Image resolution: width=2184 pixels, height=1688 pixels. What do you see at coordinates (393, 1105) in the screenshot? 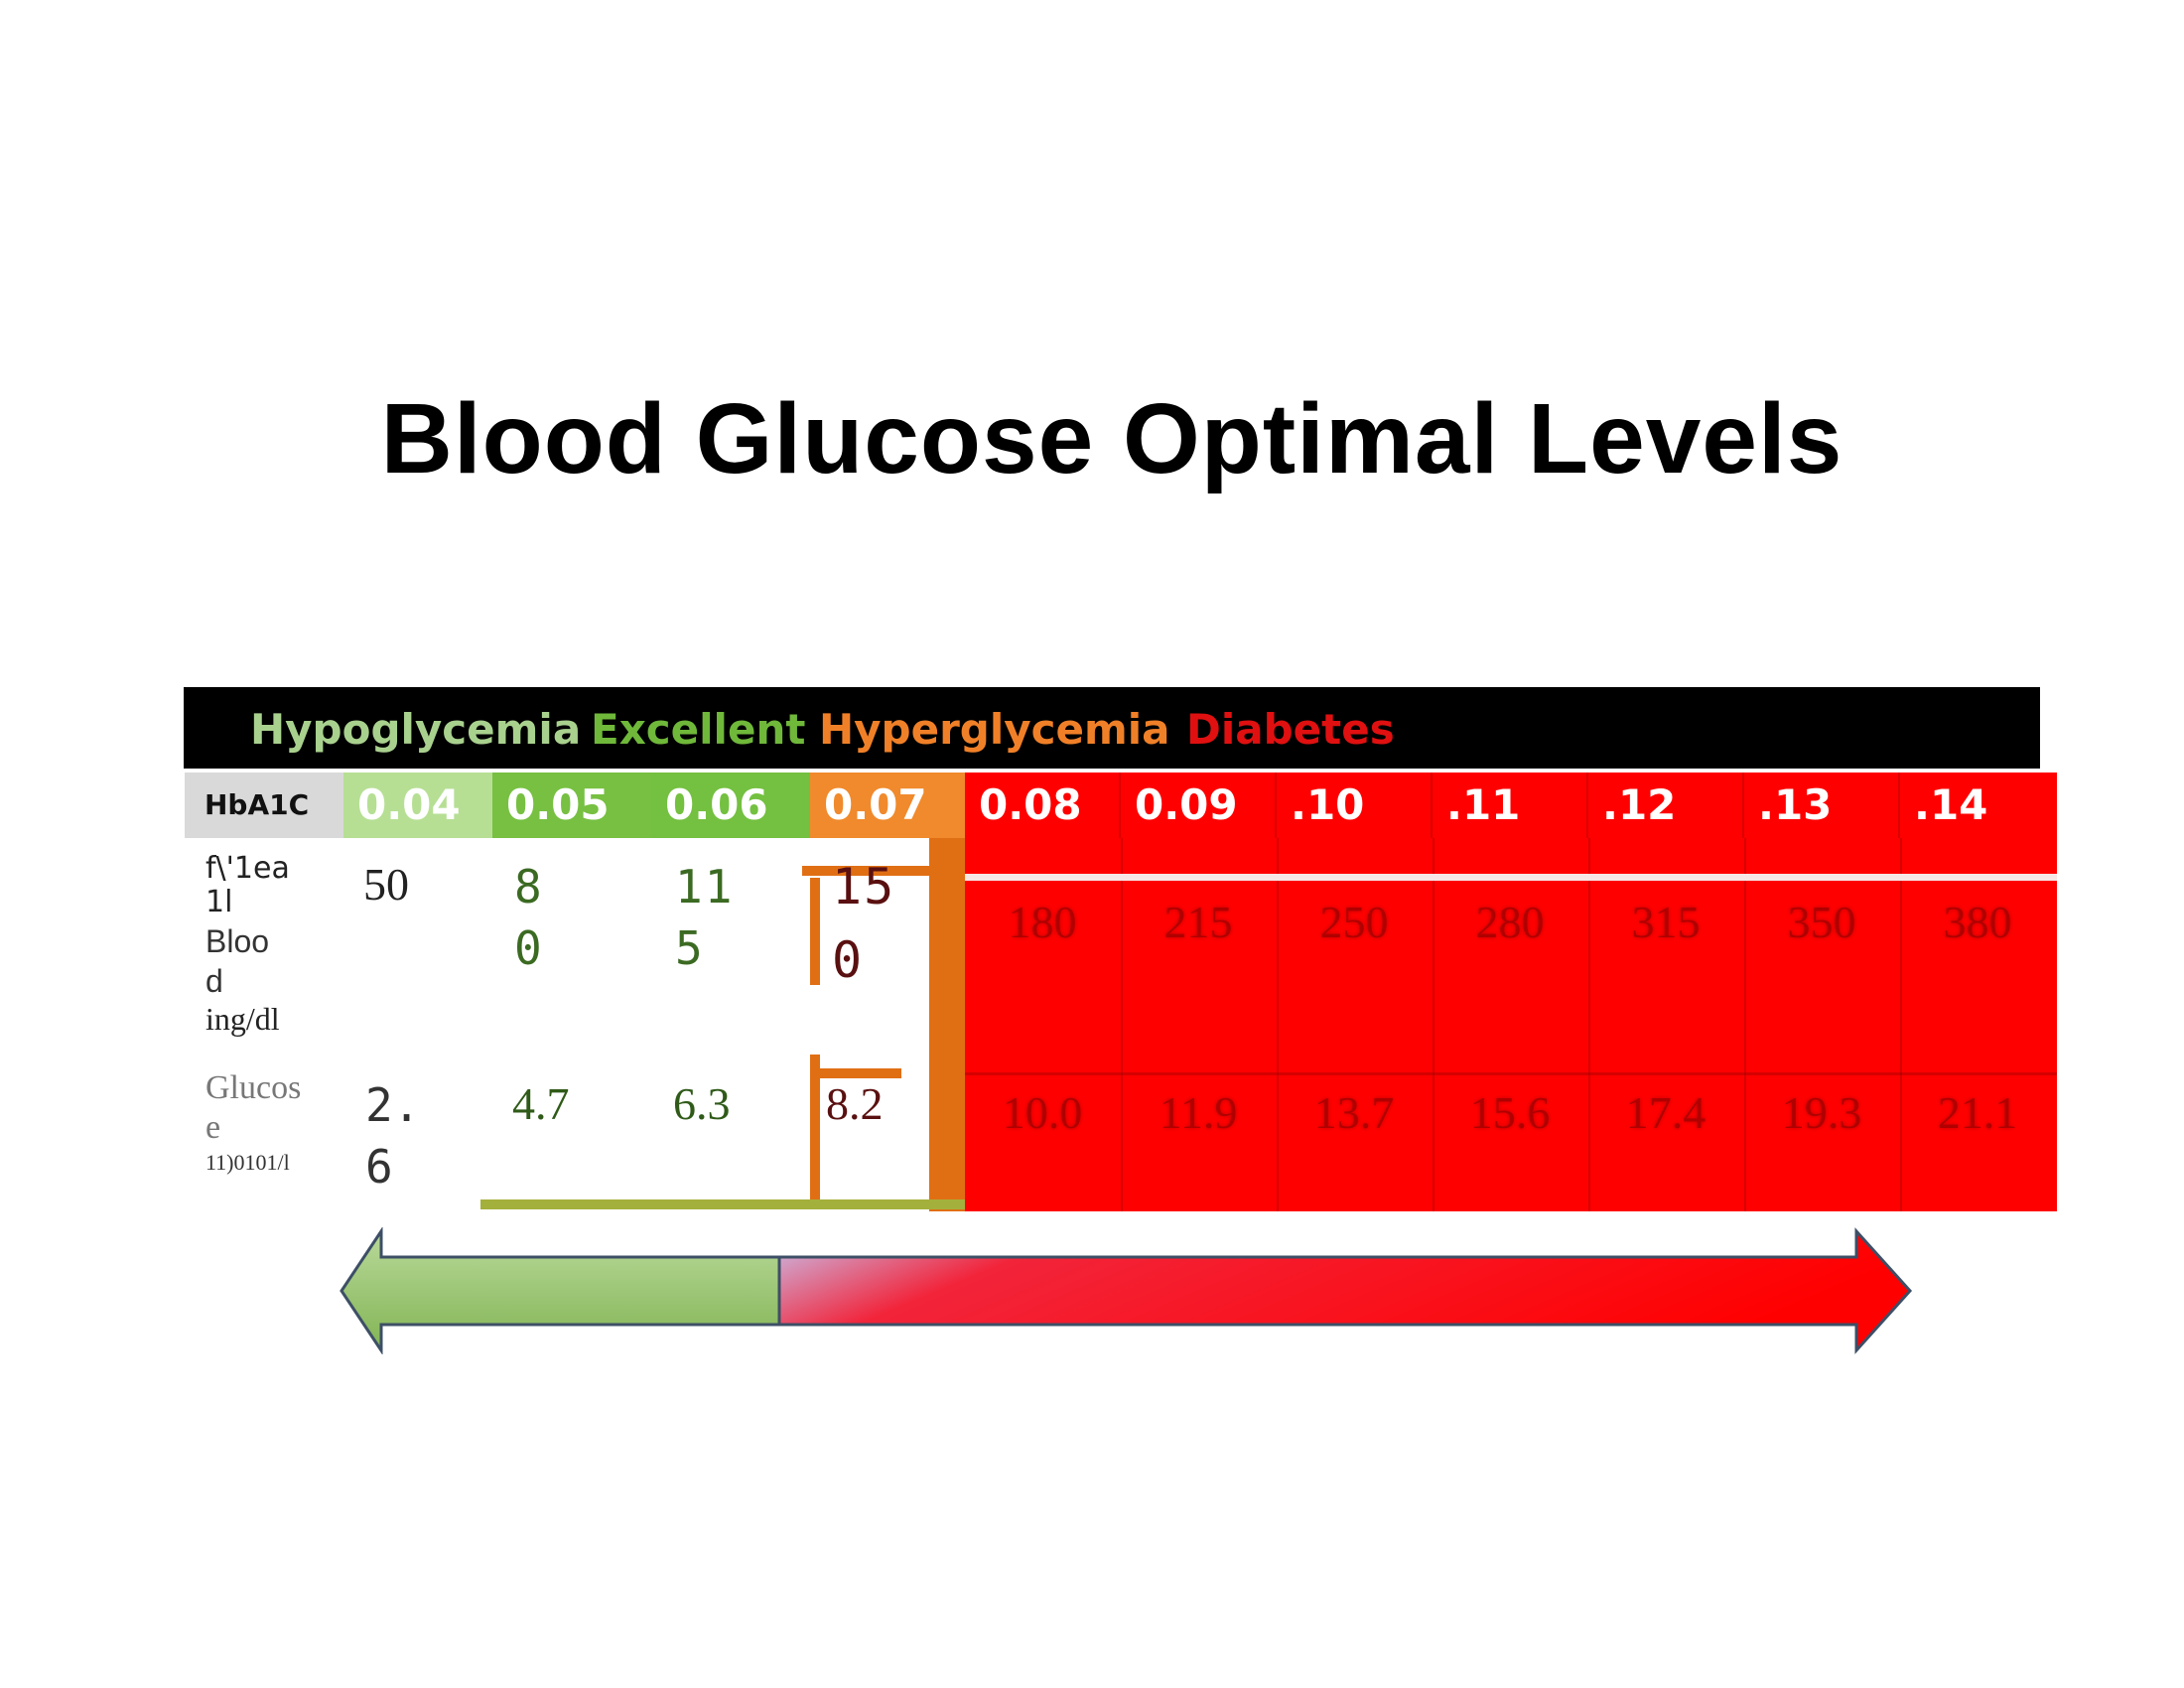
I see `glucose-value-part: 2.` at bounding box center [393, 1105].